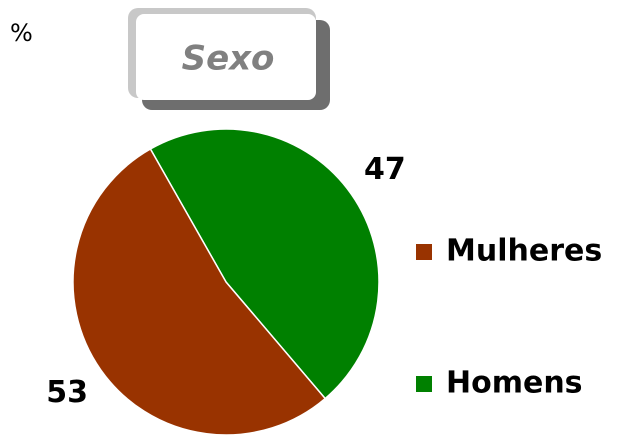 This screenshot has height=438, width=618. What do you see at coordinates (524, 251) in the screenshot?
I see `legend-label: Mulheres` at bounding box center [524, 251].